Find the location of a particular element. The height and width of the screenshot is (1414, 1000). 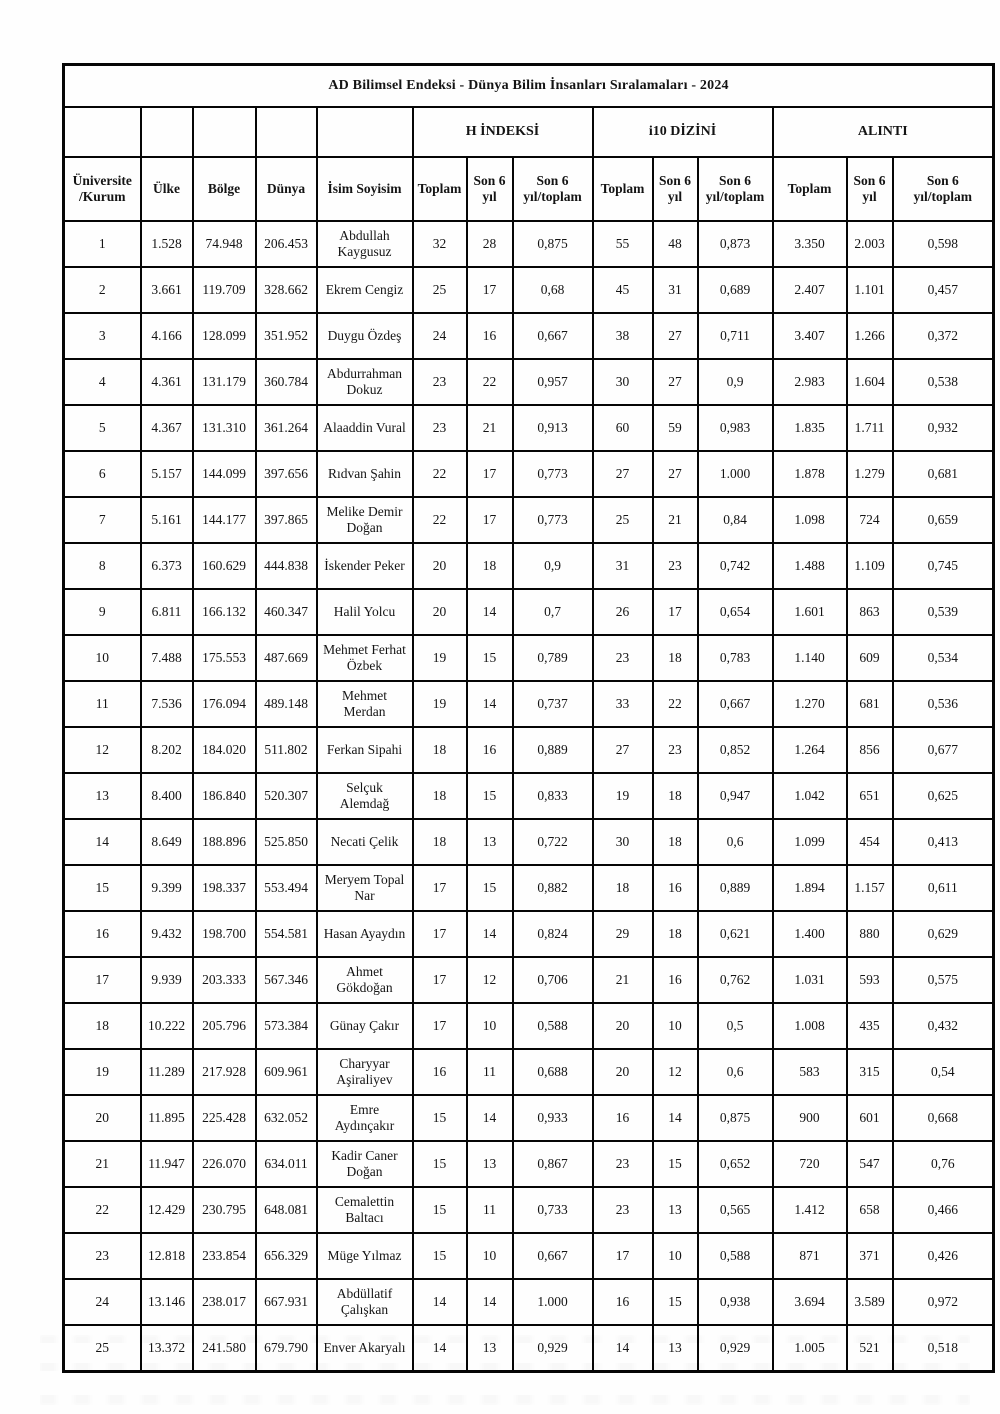

table-cell: 198.700 is located at coordinates (224, 934).